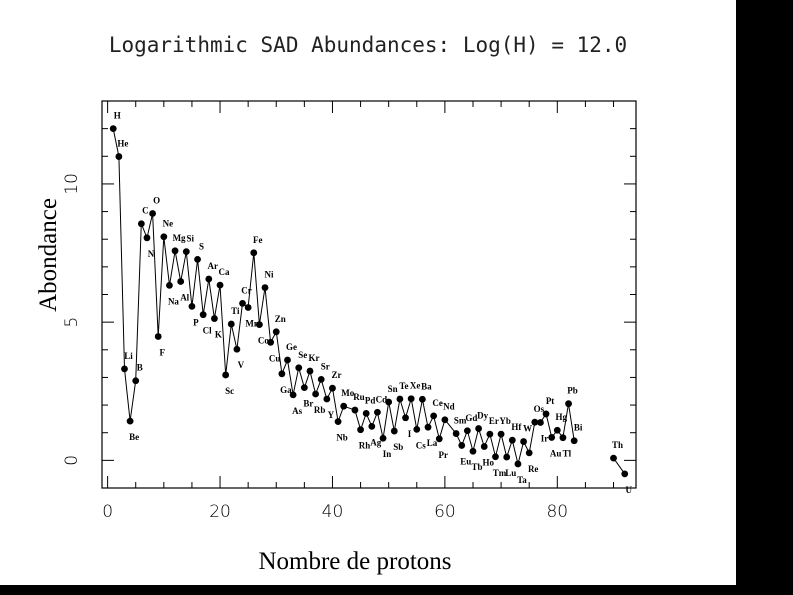 The image size is (793, 595). What do you see at coordinates (445, 420) in the screenshot?
I see `data-point-Nd` at bounding box center [445, 420].